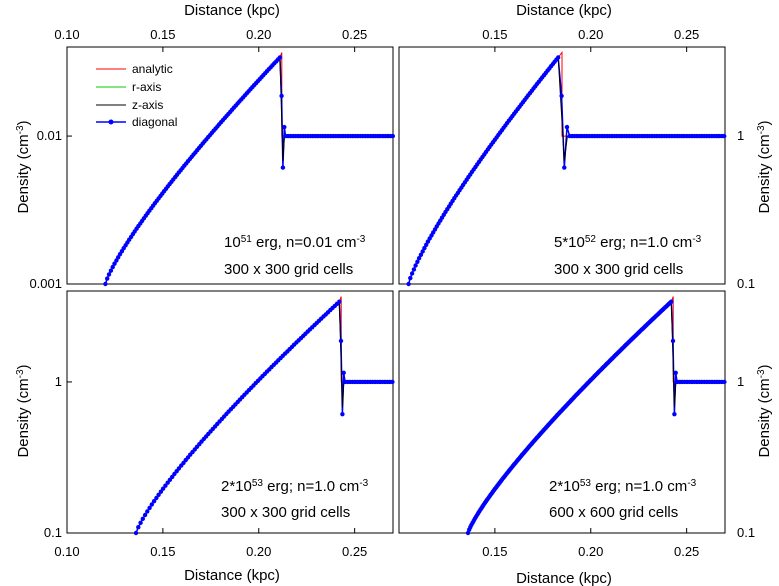 This screenshot has width=779, height=586. I want to click on legend-diagonal-label: diagonal, so click(154, 122).